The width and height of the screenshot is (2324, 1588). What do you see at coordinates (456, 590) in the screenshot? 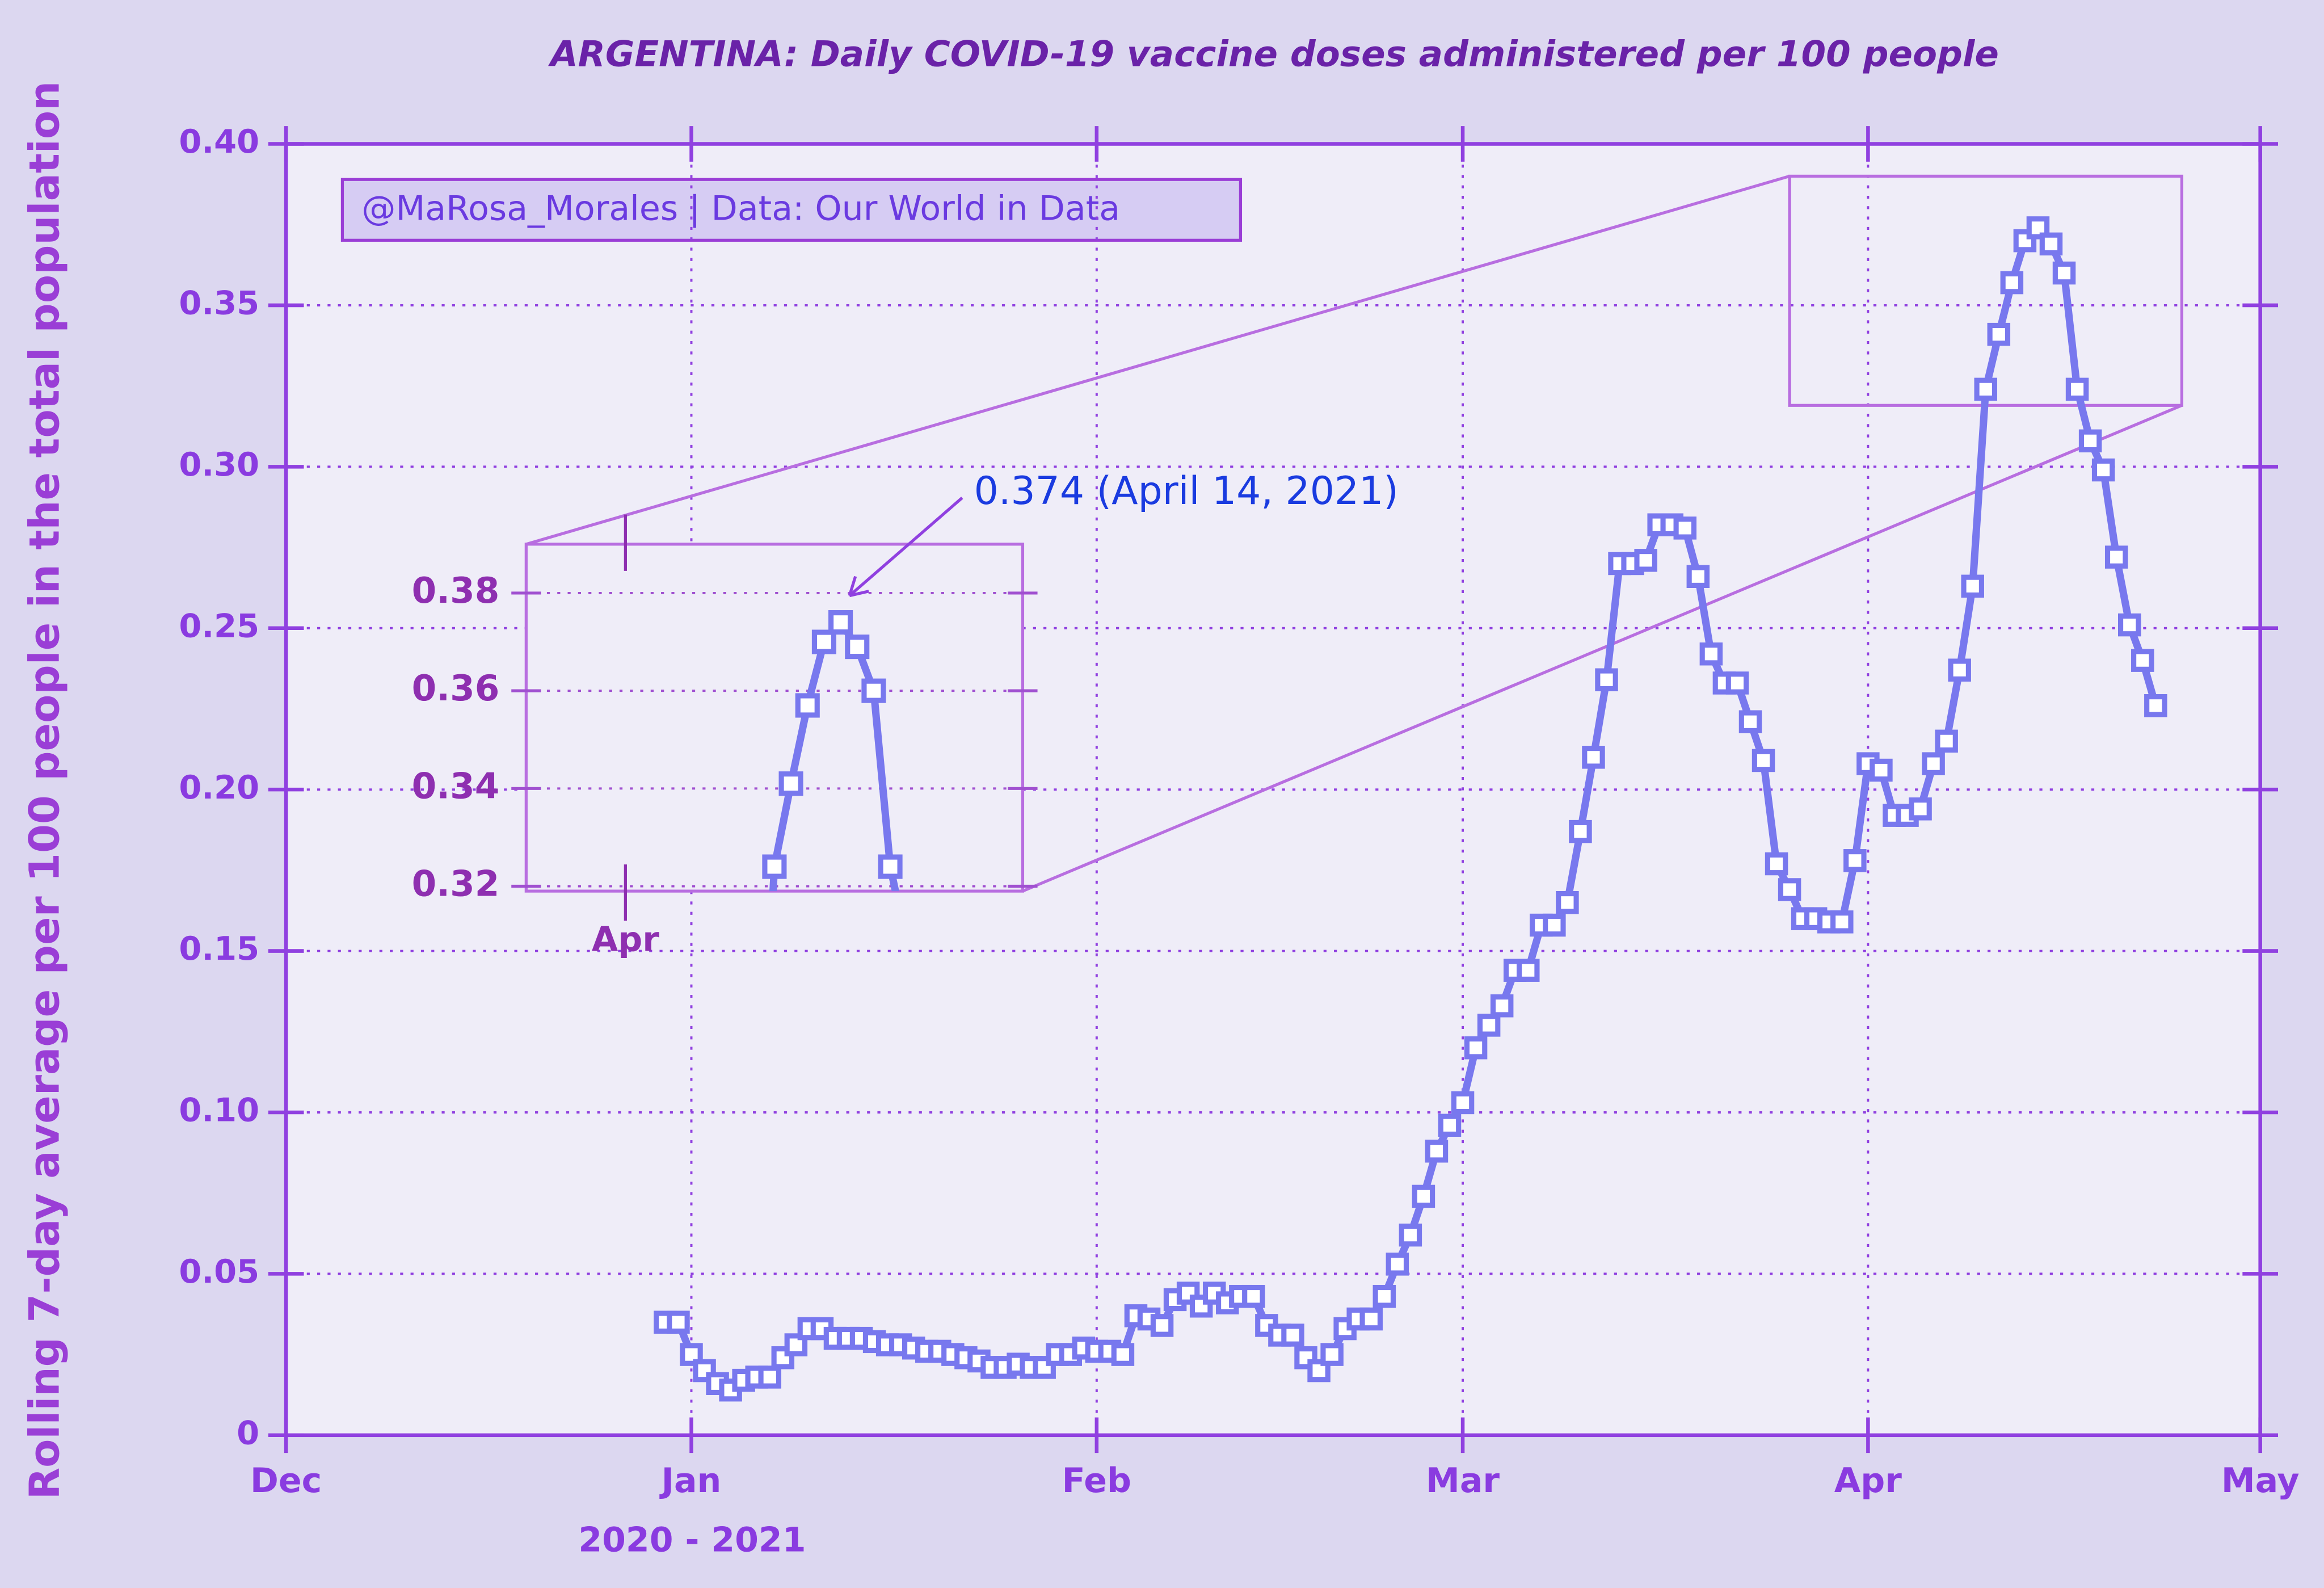
I see `inset-y-tick-label: 0.38` at bounding box center [456, 590].